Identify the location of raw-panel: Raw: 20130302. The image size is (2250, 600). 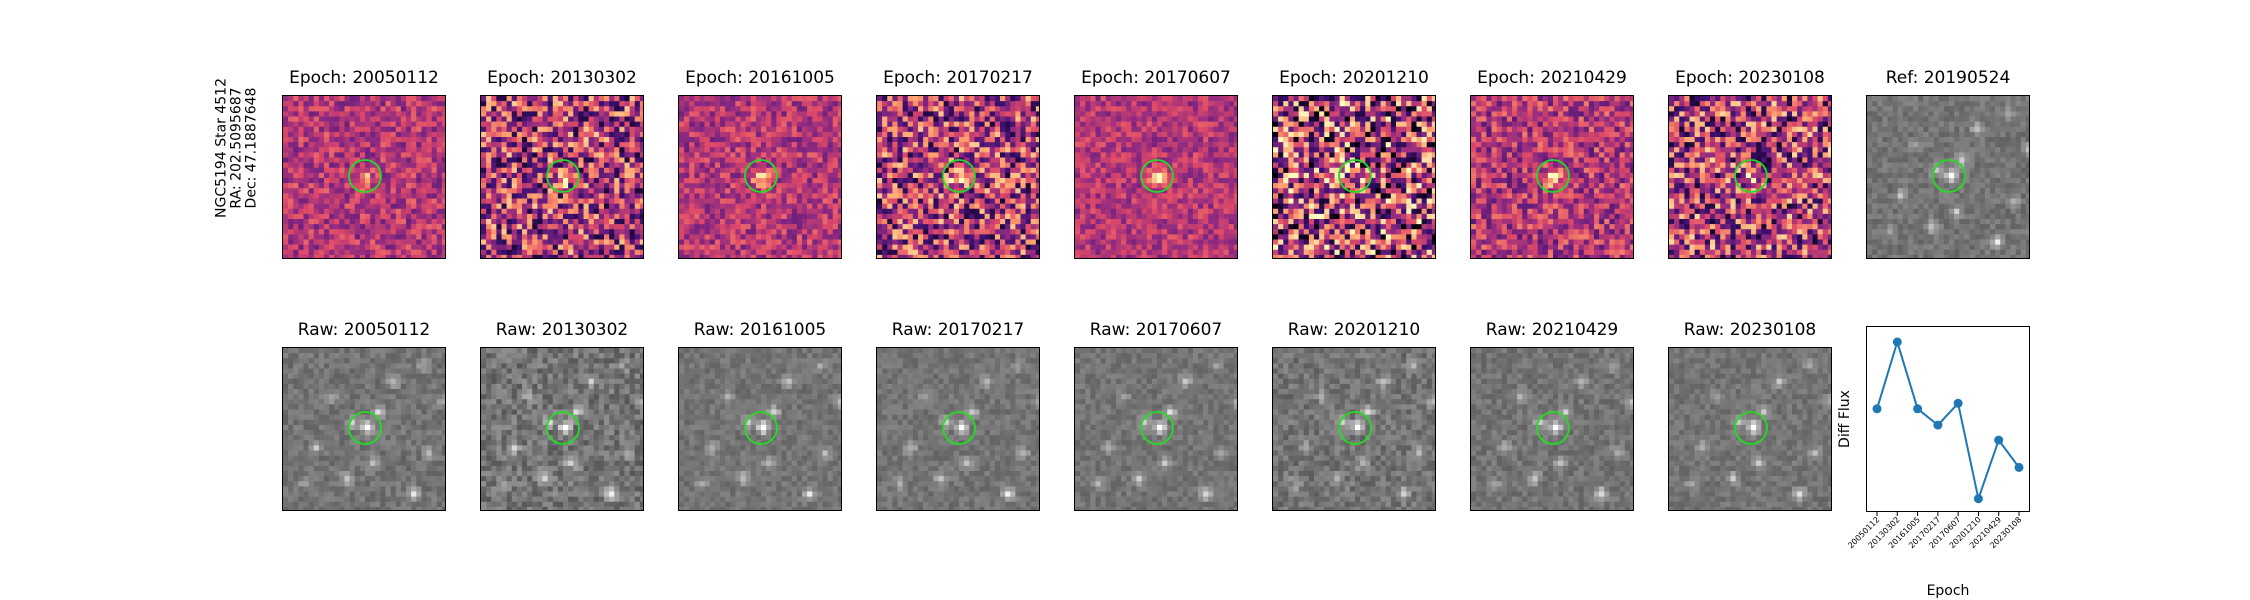
(562, 415).